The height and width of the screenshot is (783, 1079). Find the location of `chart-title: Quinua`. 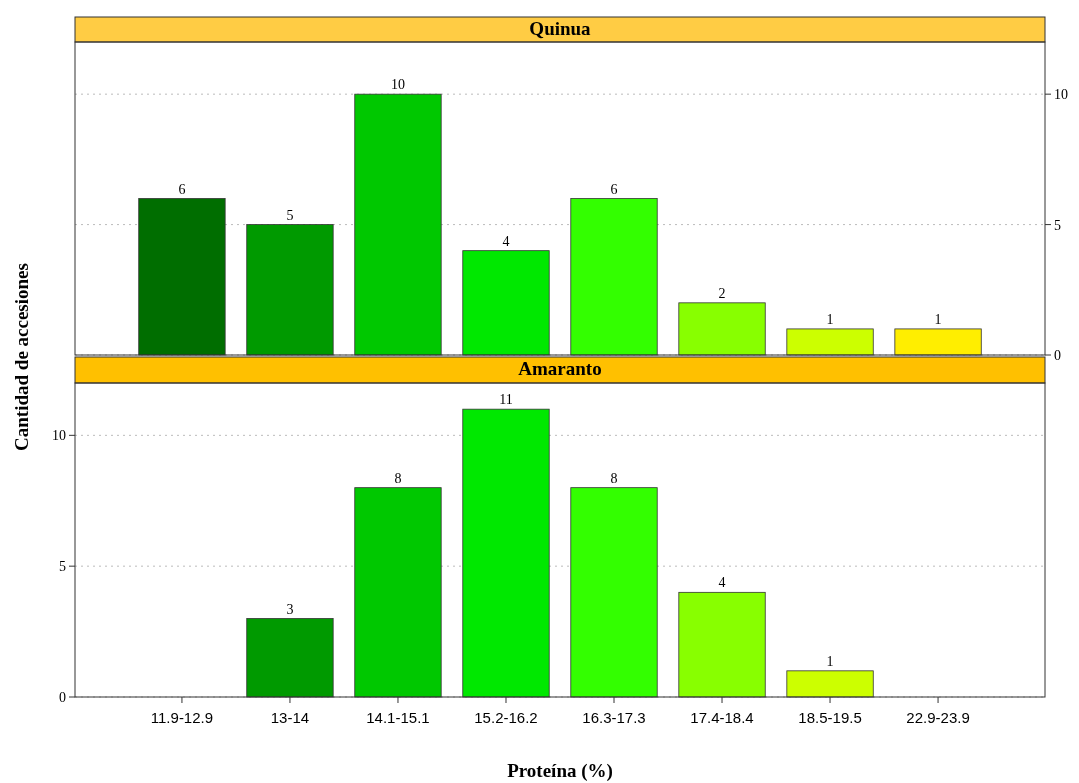

chart-title: Quinua is located at coordinates (560, 28).